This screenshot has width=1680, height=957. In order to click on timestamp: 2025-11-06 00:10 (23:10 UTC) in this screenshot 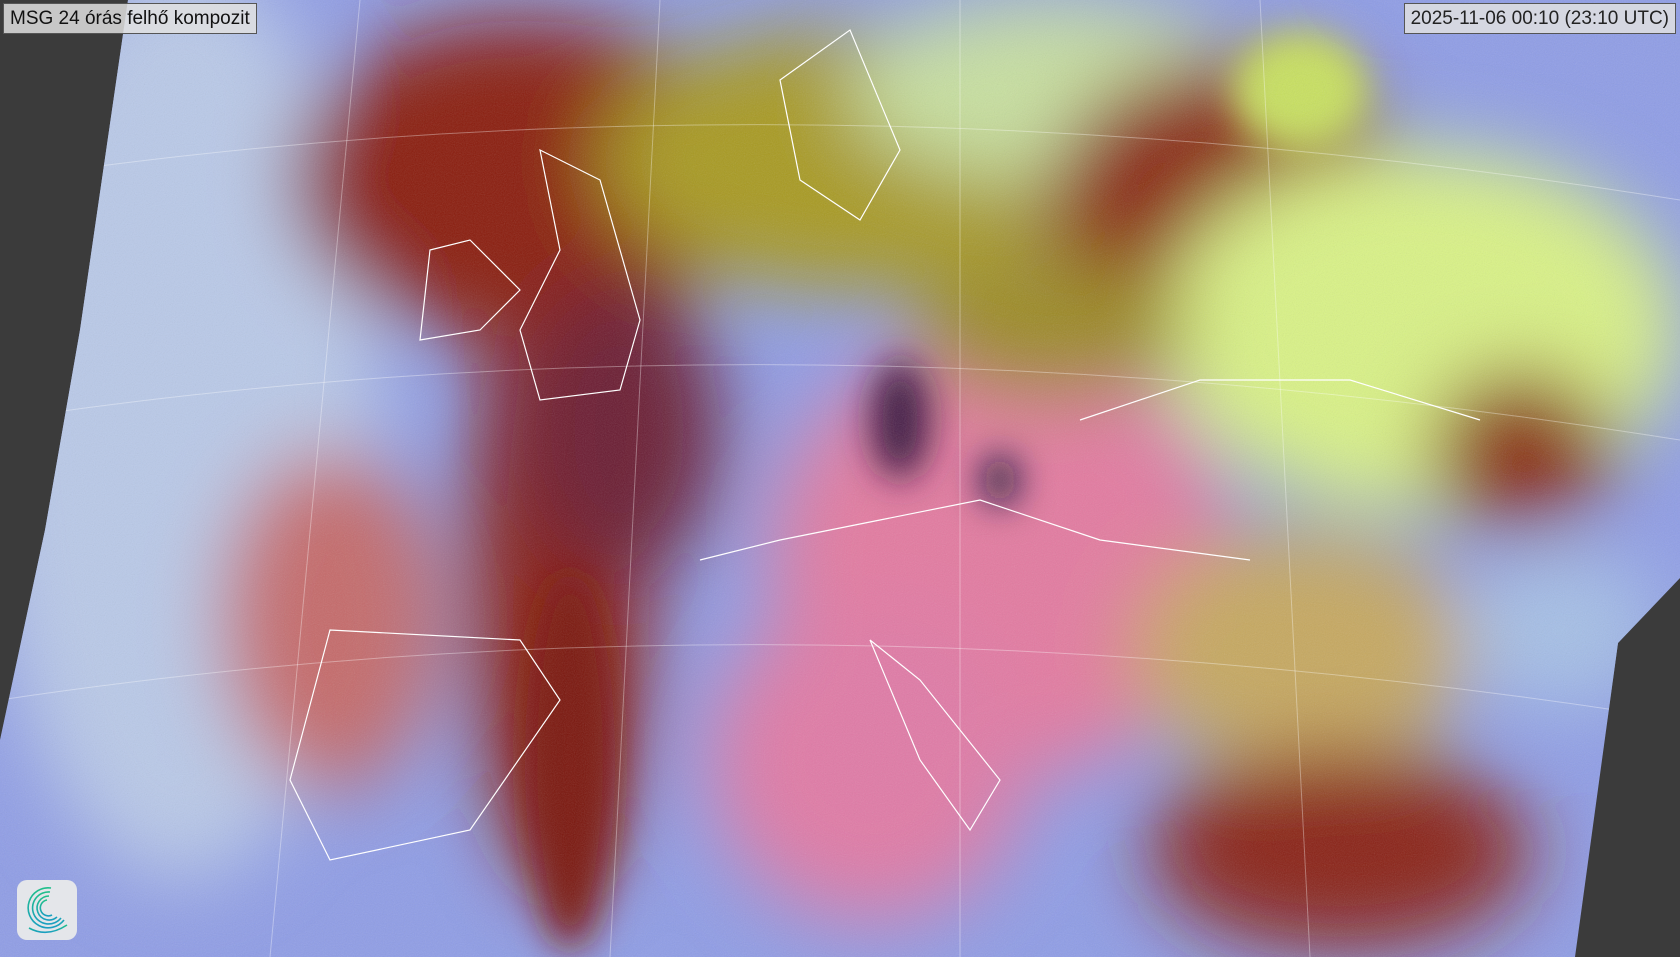, I will do `click(1539, 18)`.